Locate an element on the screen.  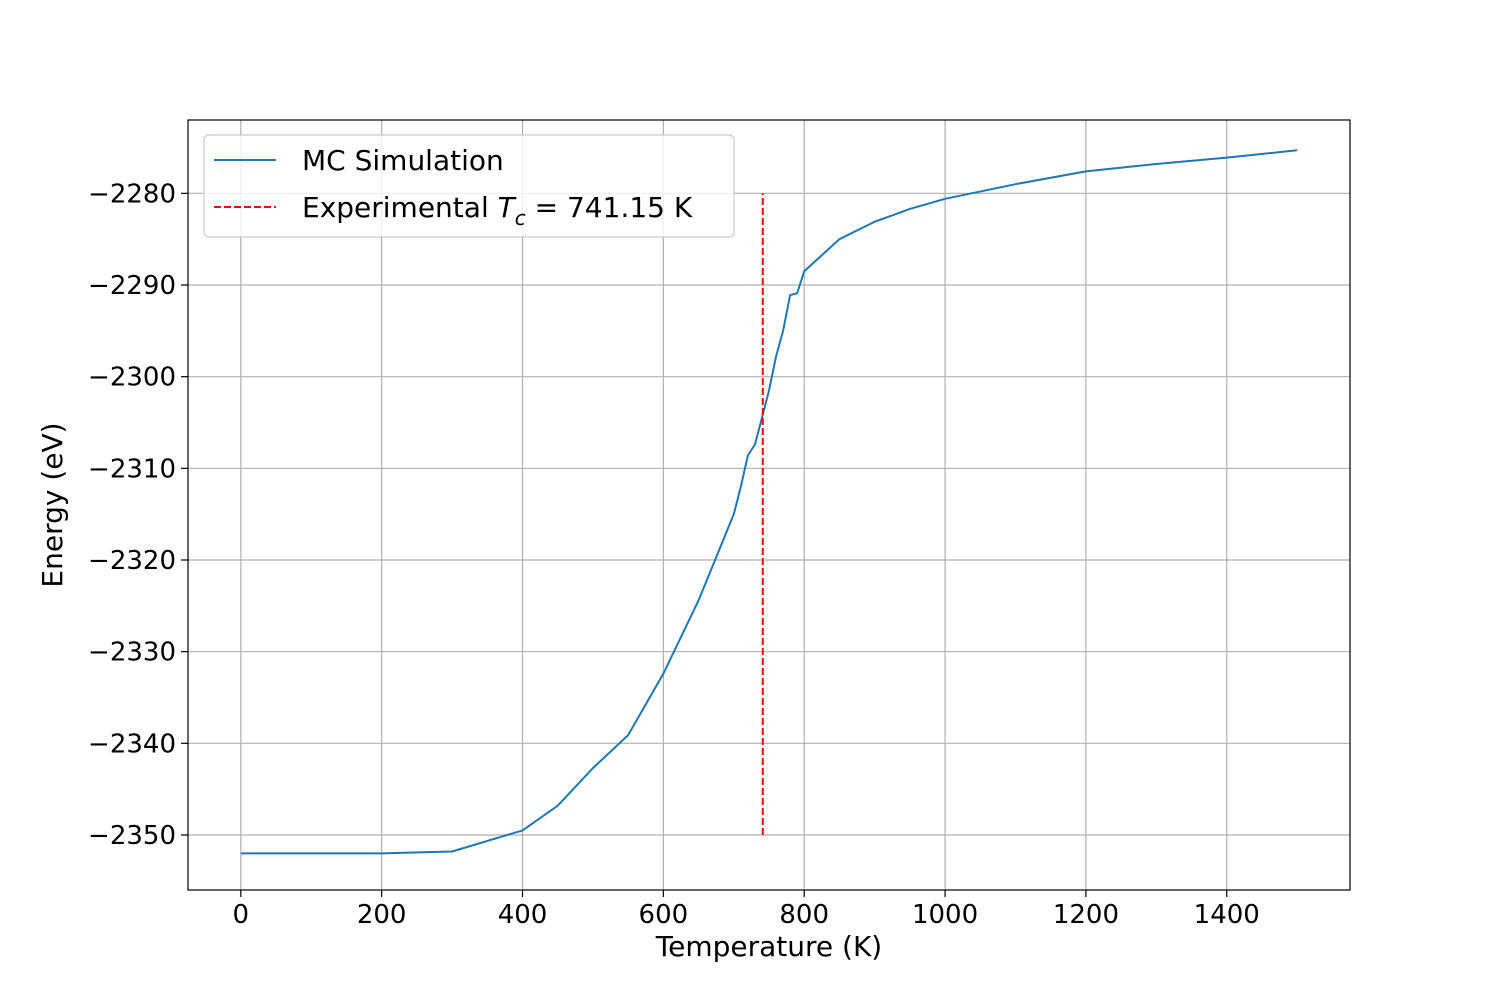
x-tick-label: 1000 is located at coordinates (945, 915).